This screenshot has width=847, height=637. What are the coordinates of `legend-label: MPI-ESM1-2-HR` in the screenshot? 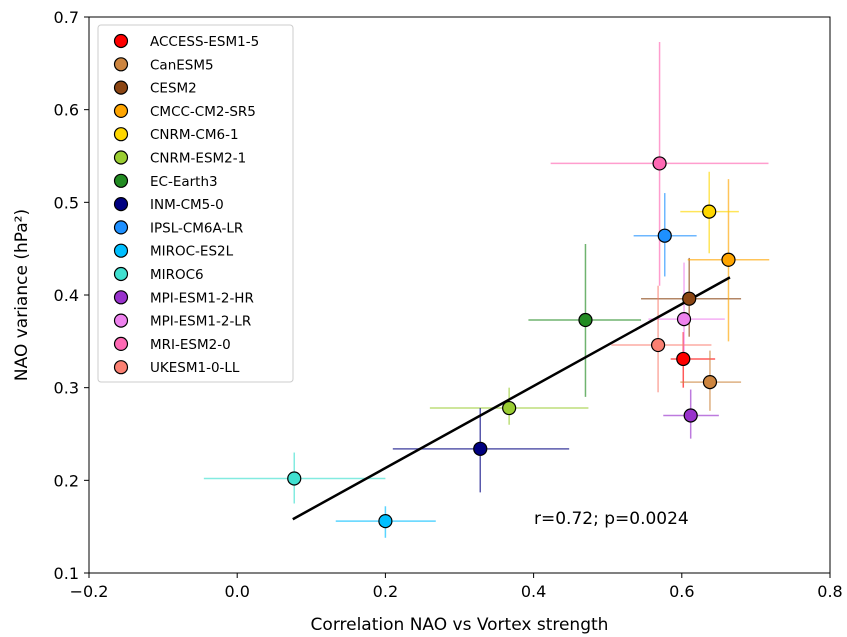 It's located at (202, 298).